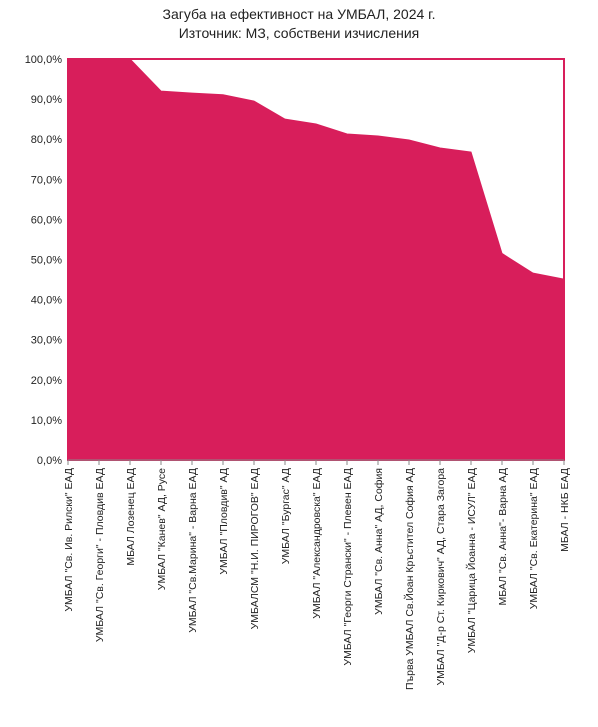  I want to click on chart-subtitle: Източник: МЗ, собствени изчисления, so click(299, 33).